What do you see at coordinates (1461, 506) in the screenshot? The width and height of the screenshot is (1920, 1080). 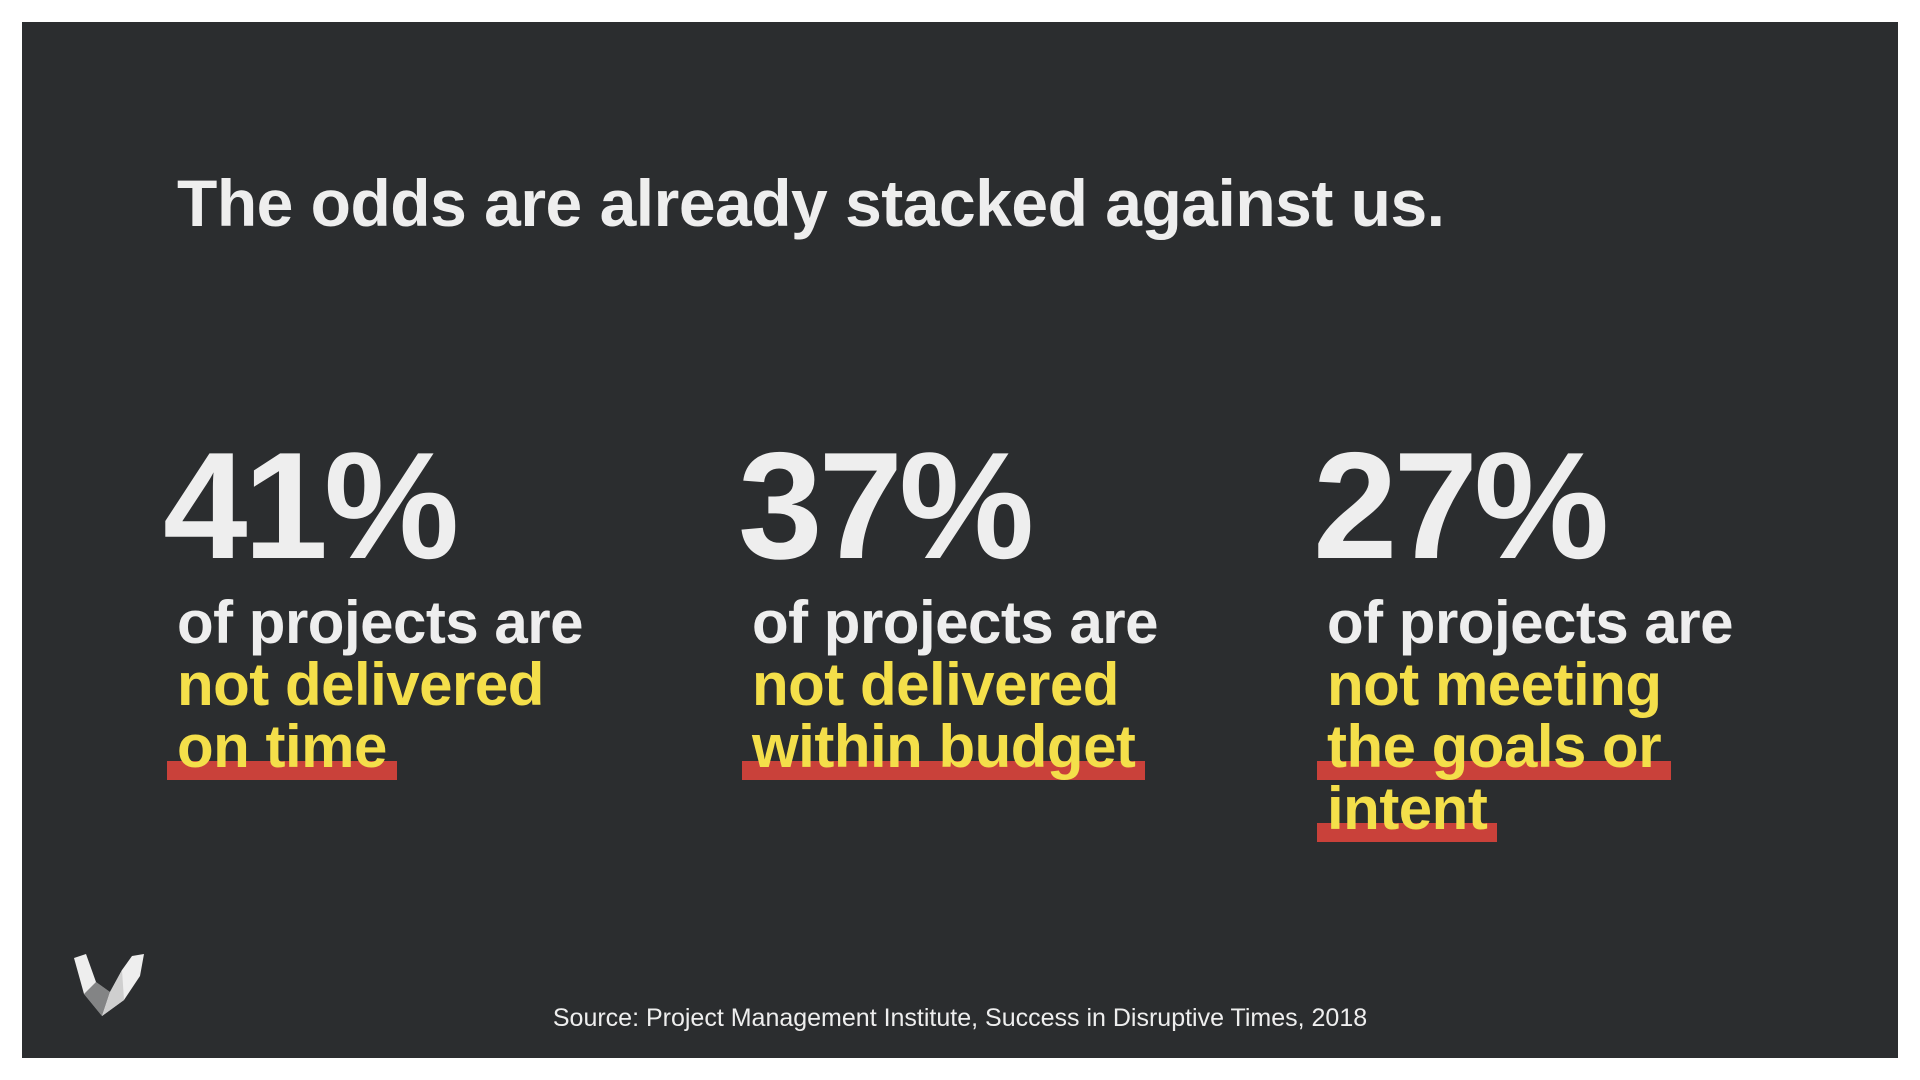 I see `stat-percent: 27%` at bounding box center [1461, 506].